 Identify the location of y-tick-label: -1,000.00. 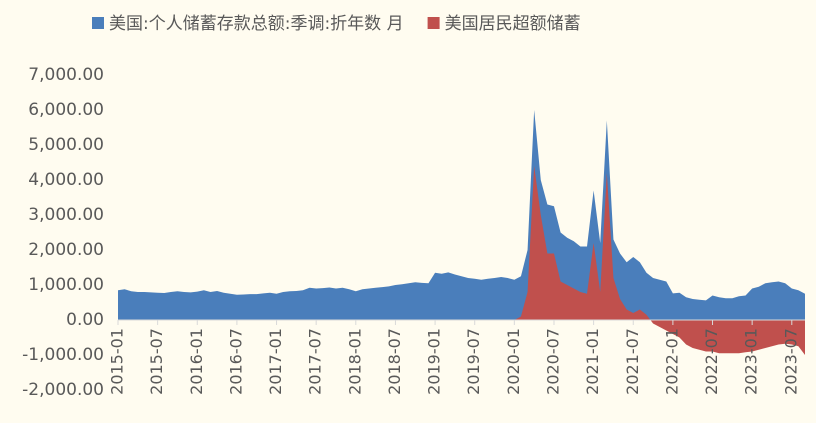
(63, 355).